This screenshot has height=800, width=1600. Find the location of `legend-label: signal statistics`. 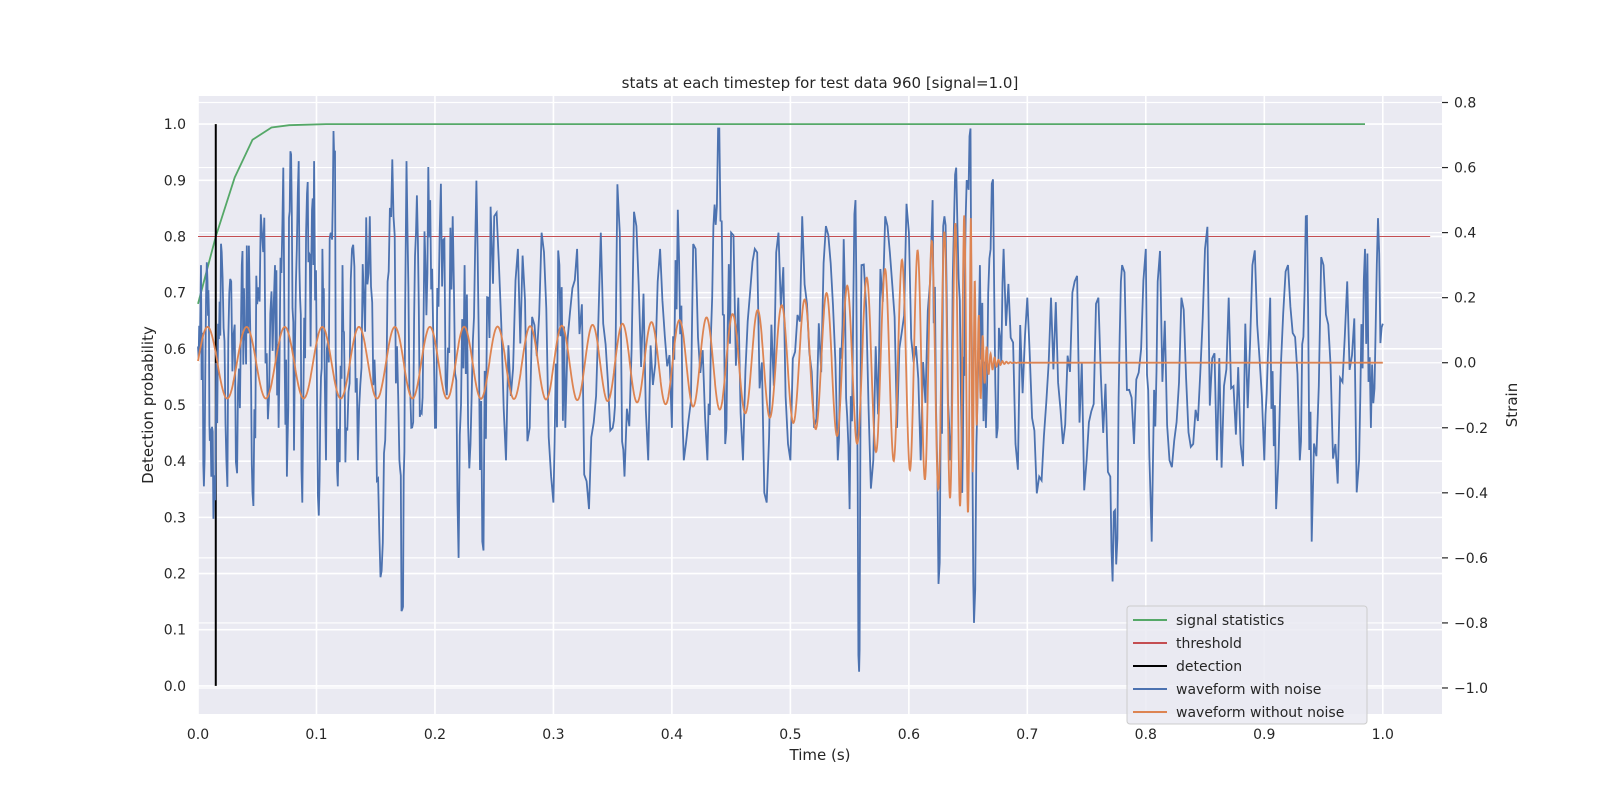

legend-label: signal statistics is located at coordinates (1230, 621).